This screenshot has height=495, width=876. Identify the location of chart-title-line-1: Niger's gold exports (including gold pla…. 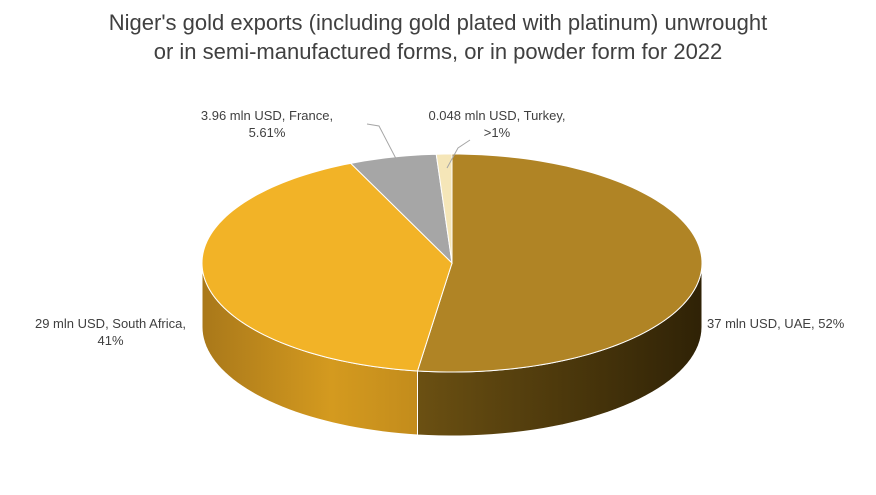
(438, 22).